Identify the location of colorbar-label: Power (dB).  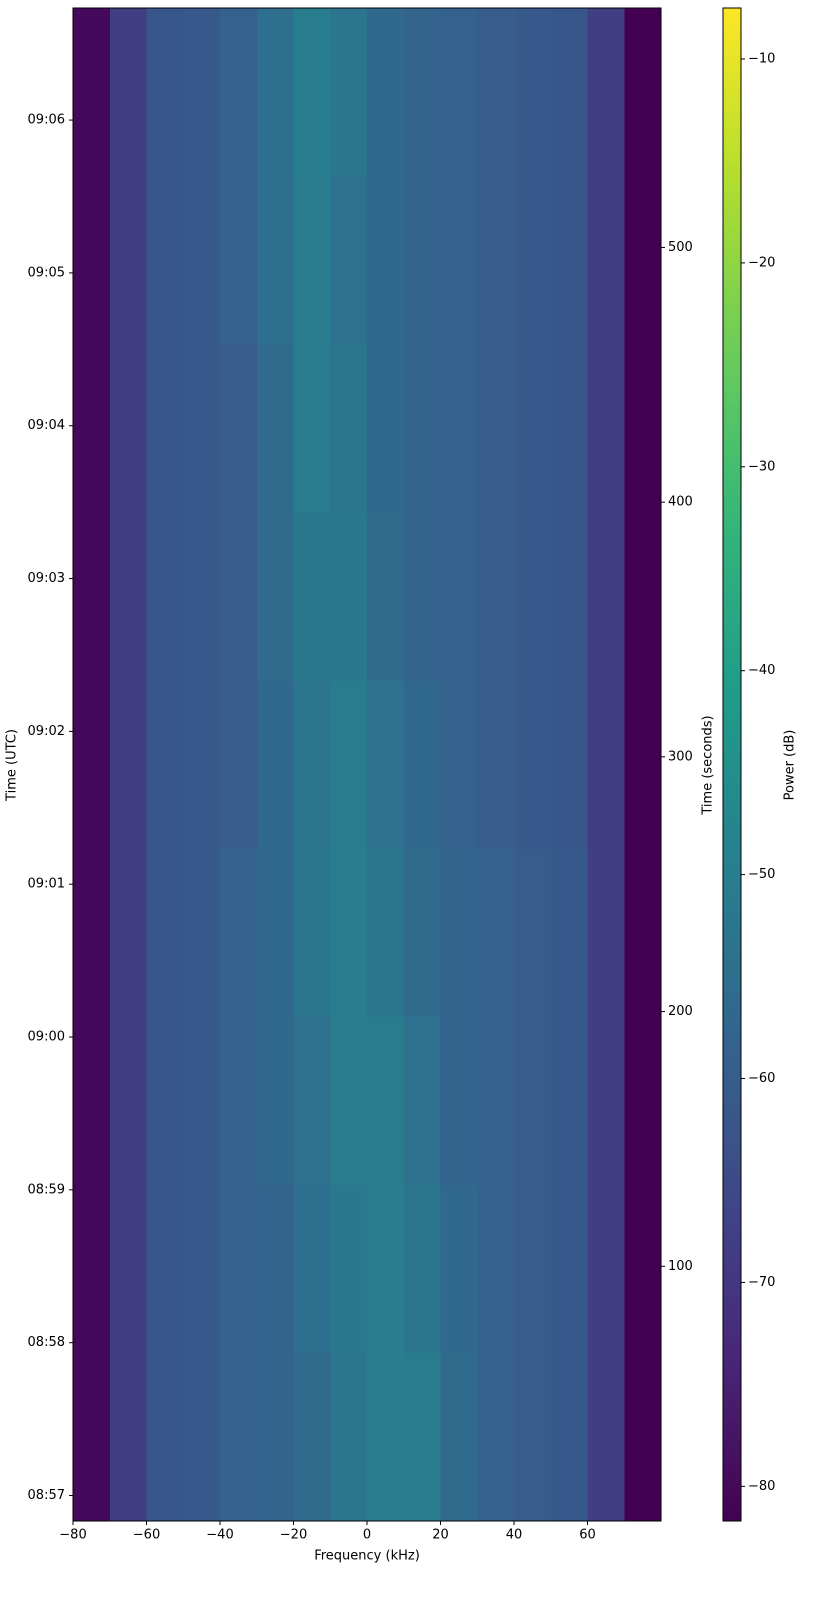
(790, 765).